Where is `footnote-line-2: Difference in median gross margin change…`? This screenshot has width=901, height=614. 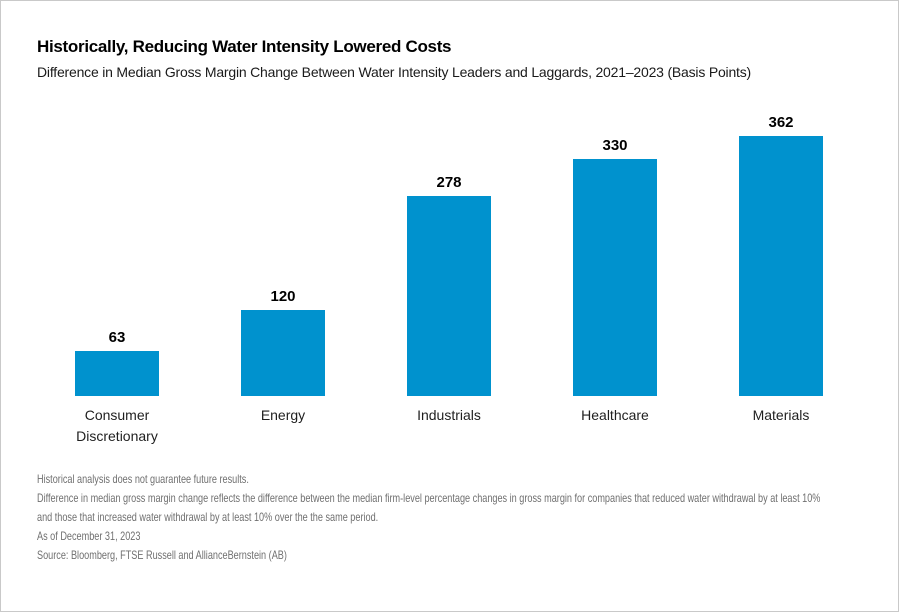 footnote-line-2: Difference in median gross margin change… is located at coordinates (429, 498).